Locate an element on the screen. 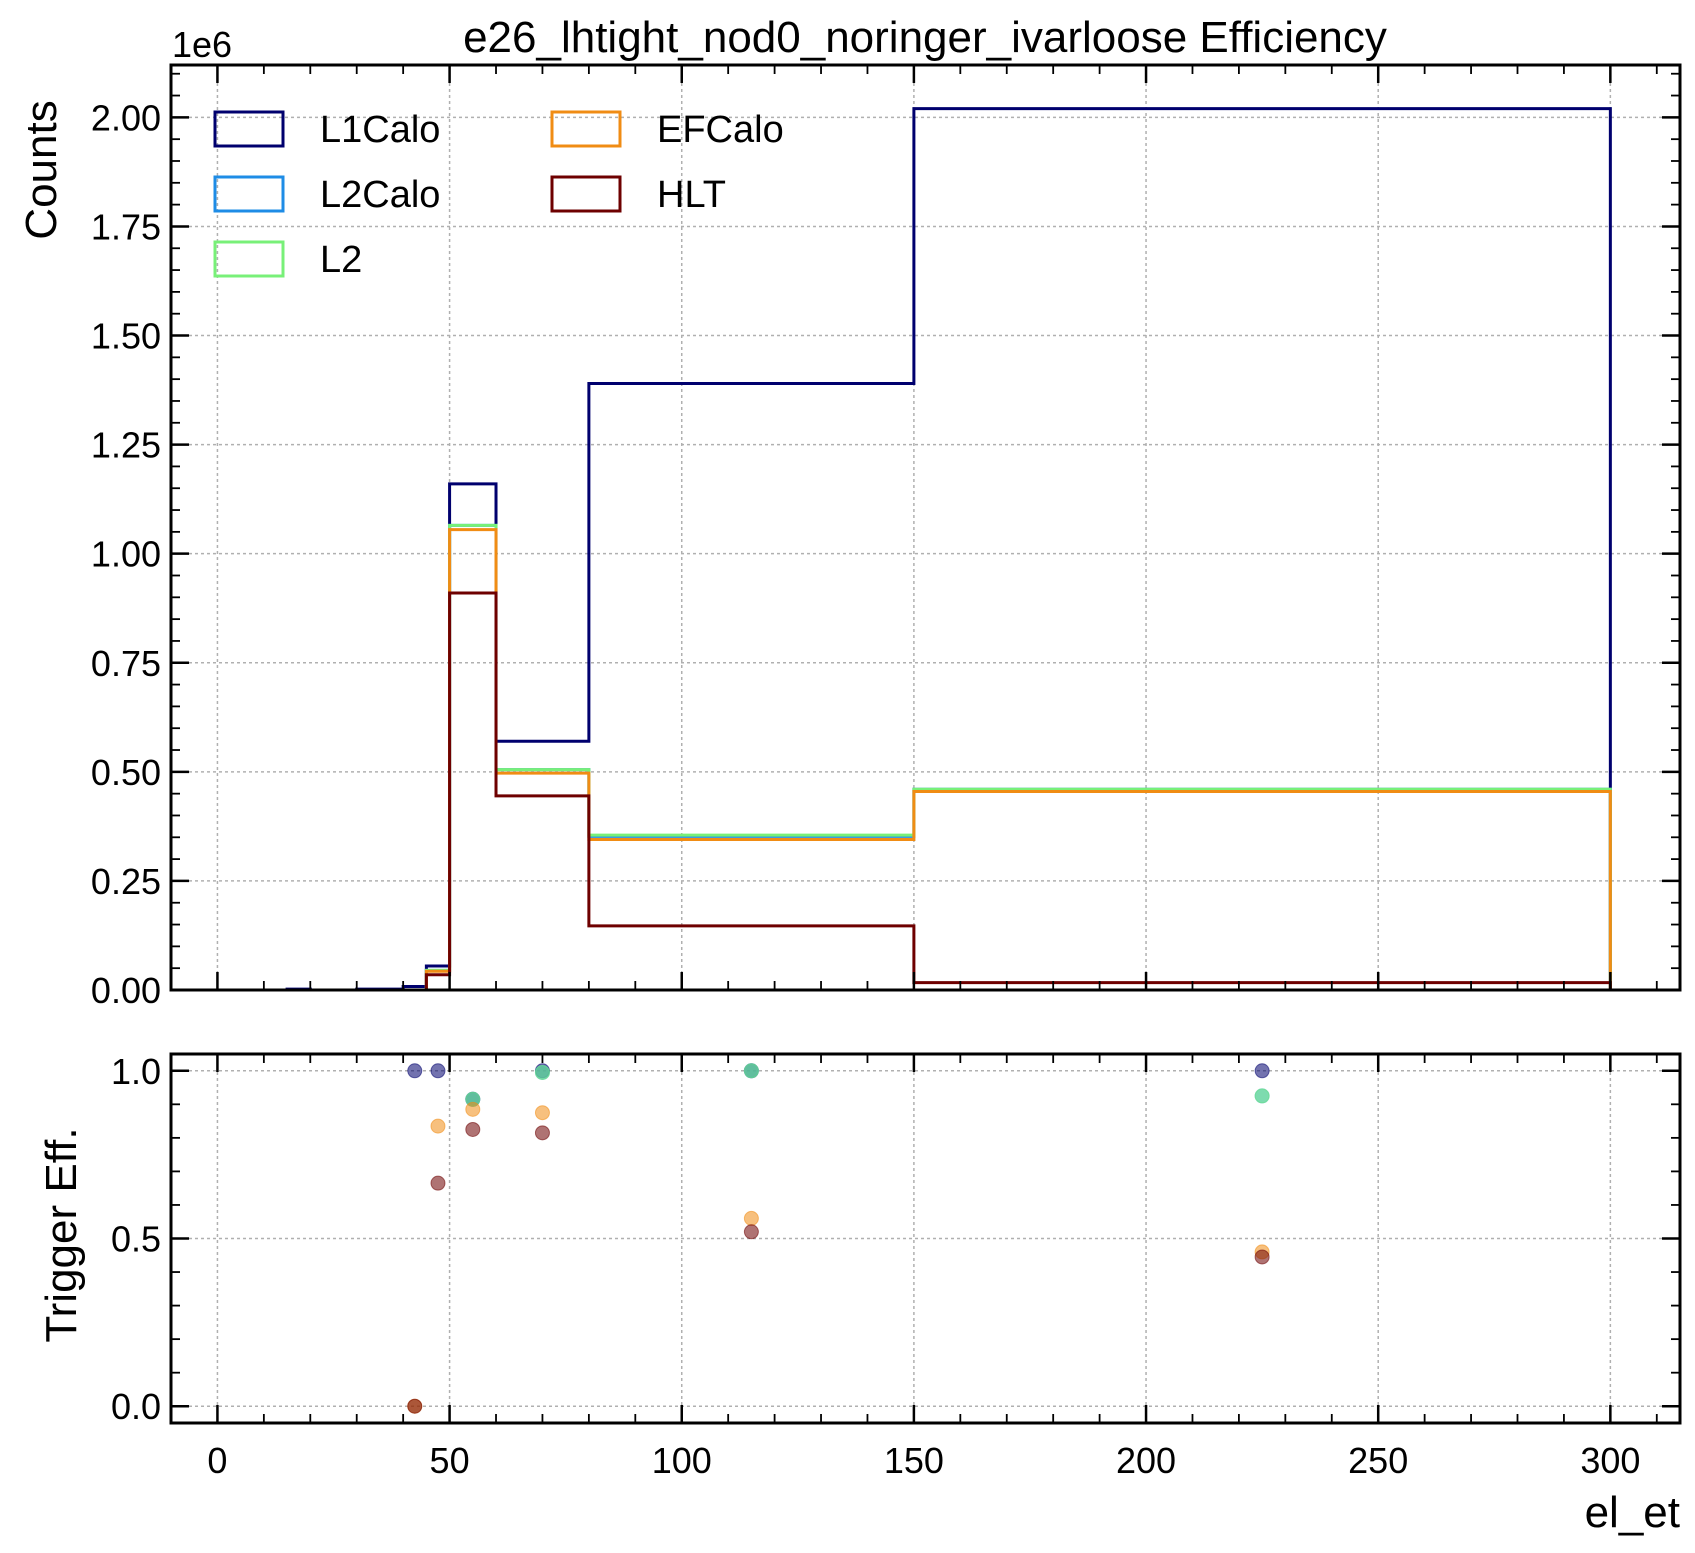 This screenshot has width=1695, height=1553. top-y-tick-label: 1.00 is located at coordinates (126, 554).